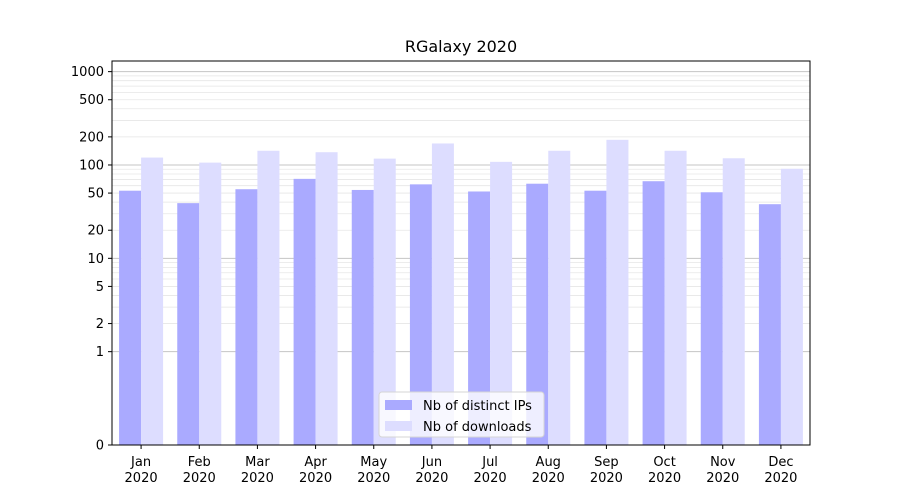 This screenshot has width=900, height=500. What do you see at coordinates (548, 470) in the screenshot?
I see `x-tick-label: Aug 2020` at bounding box center [548, 470].